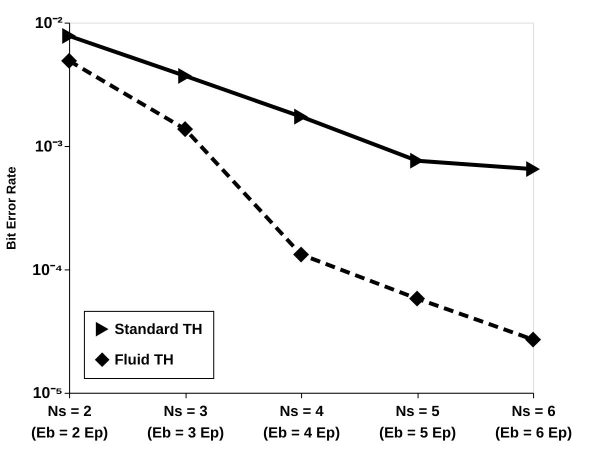 Image resolution: width=616 pixels, height=456 pixels. Describe the element at coordinates (144, 360) in the screenshot. I see `legend-label: Fluid TH` at that location.